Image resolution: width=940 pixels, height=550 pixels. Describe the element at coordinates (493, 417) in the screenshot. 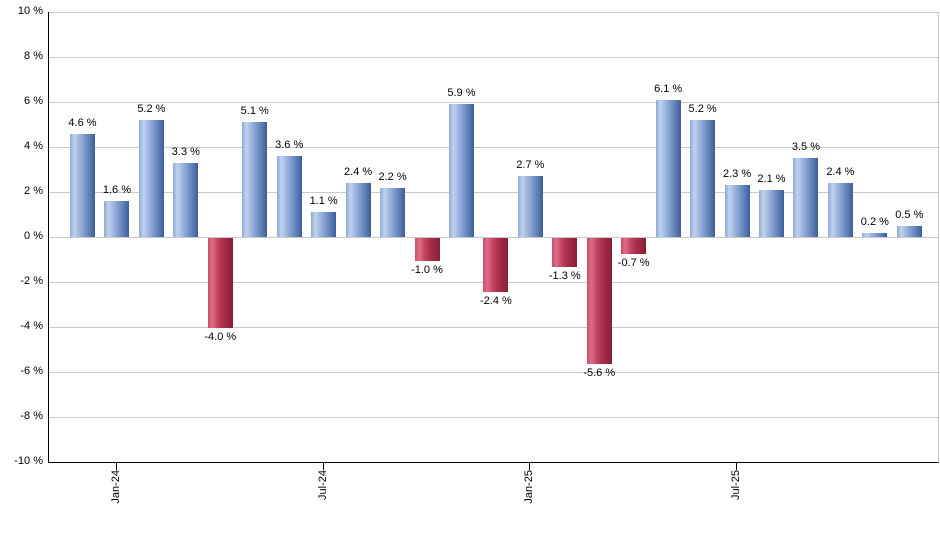

I see `gridline--8pct` at that location.